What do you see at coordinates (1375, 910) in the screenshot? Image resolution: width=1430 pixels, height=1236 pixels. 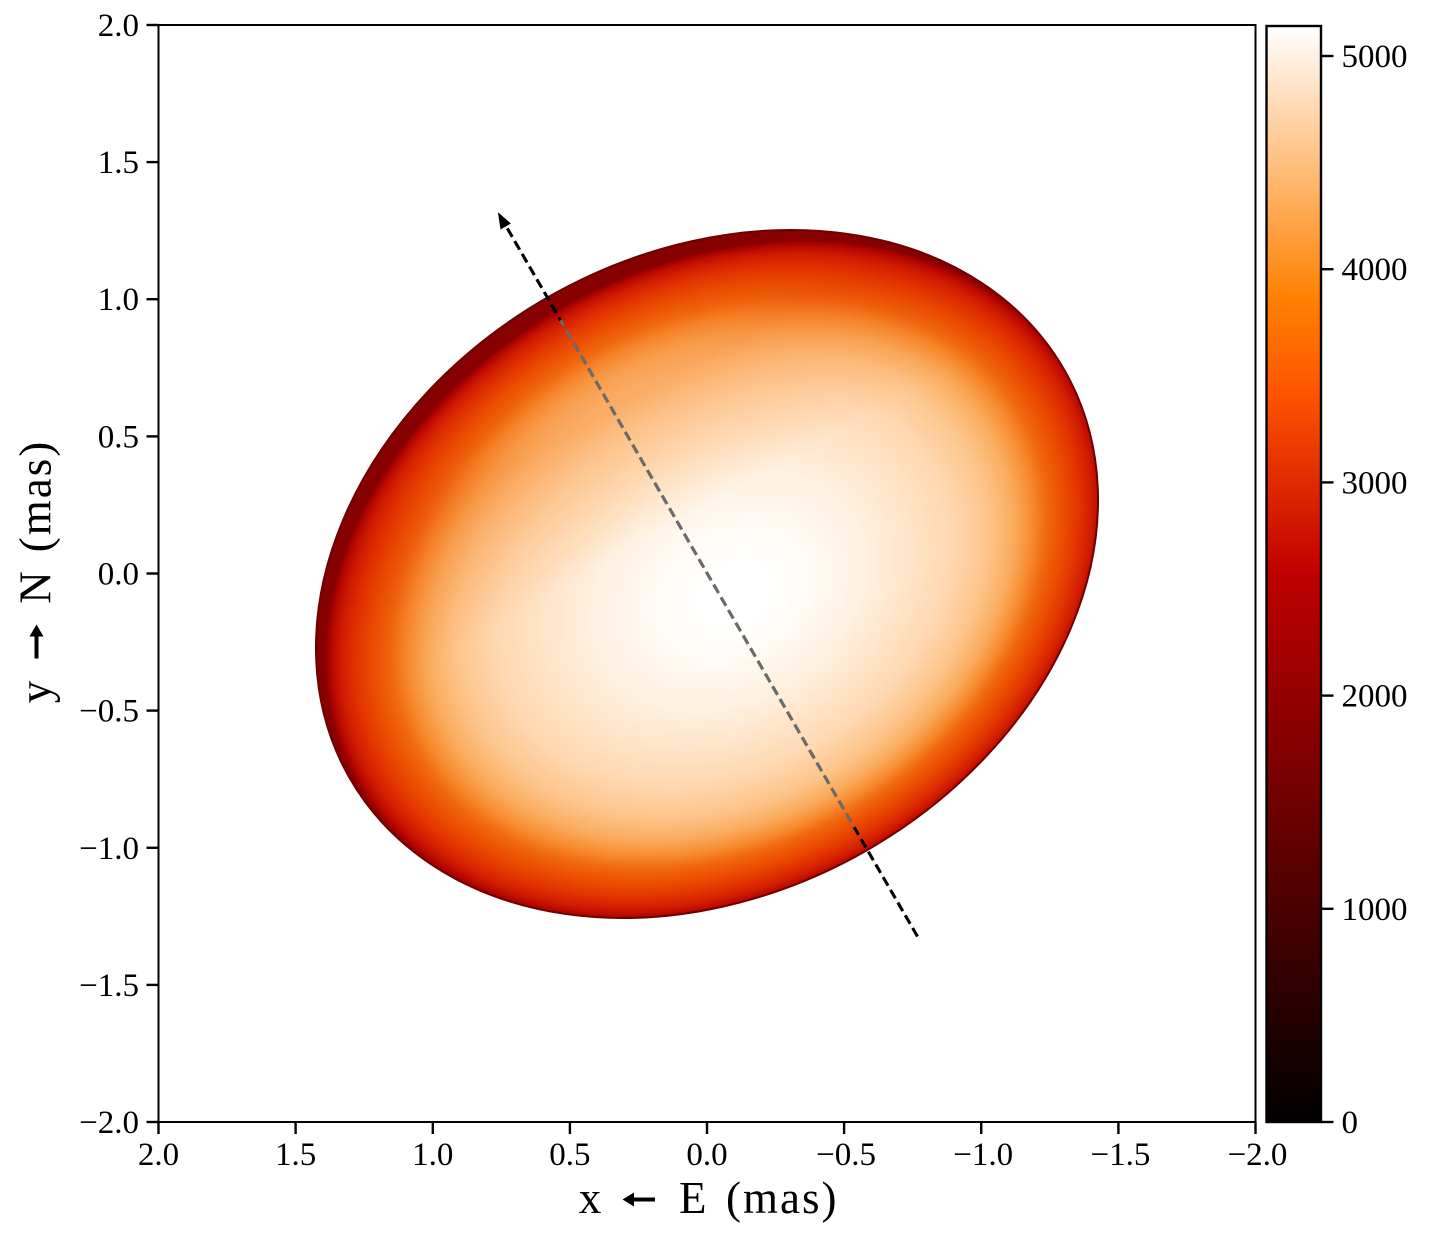 I see `svg-text: 1000` at bounding box center [1375, 910].